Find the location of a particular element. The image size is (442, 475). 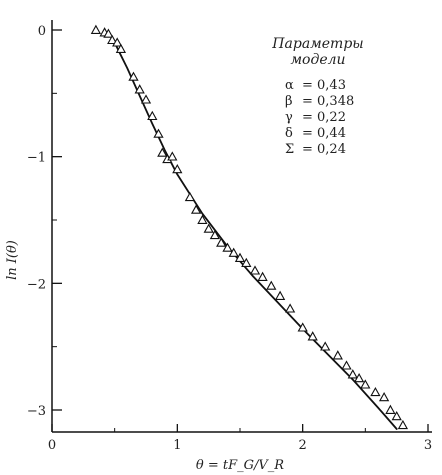

x-tick-label-0: 0 is located at coordinates (52, 445).